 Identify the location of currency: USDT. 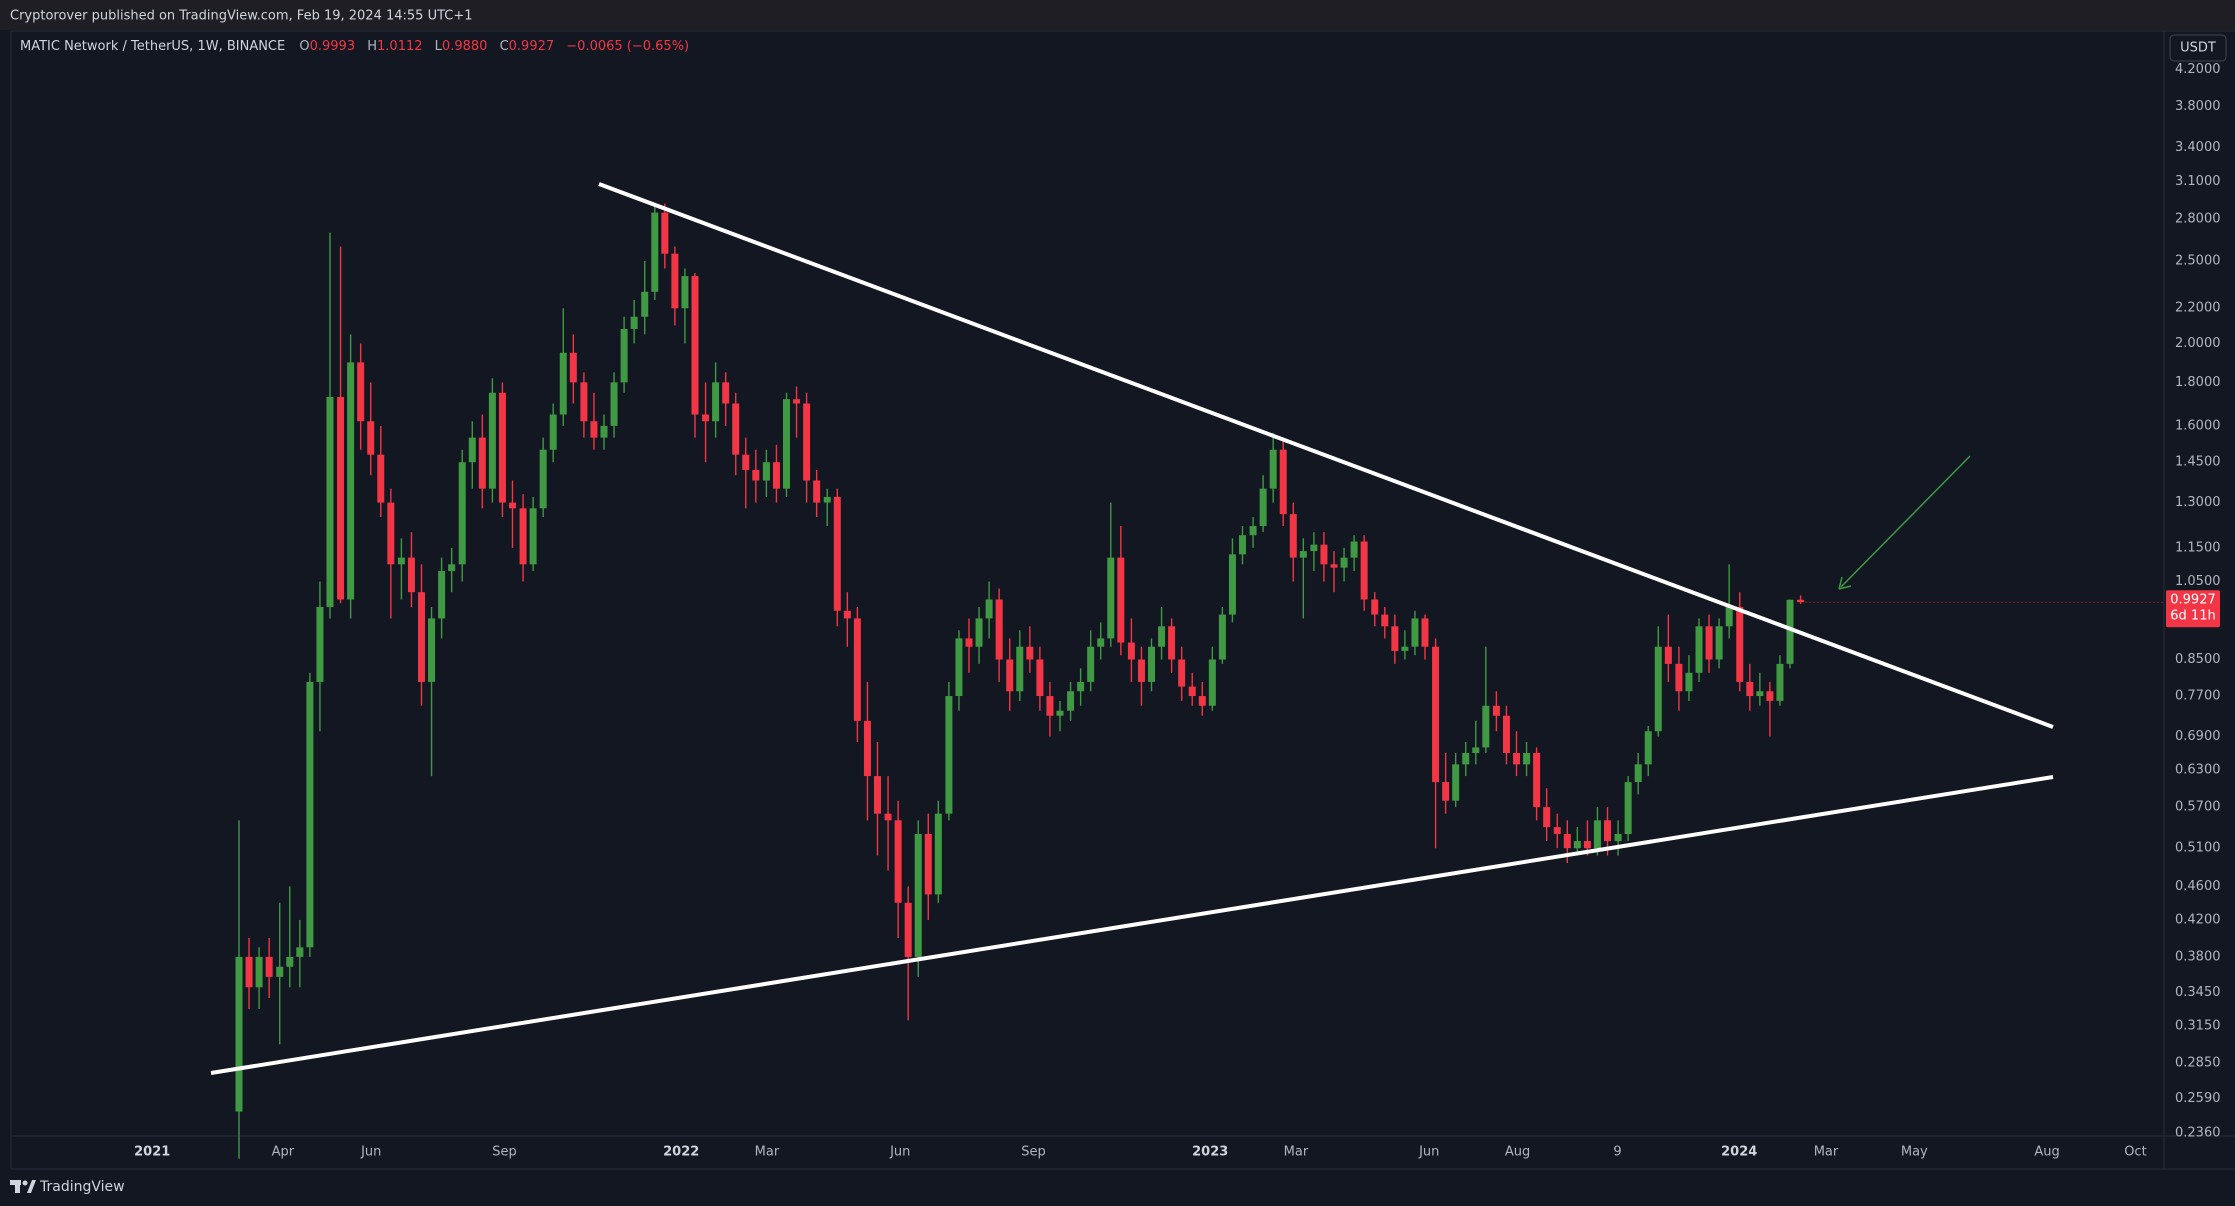
(2198, 48).